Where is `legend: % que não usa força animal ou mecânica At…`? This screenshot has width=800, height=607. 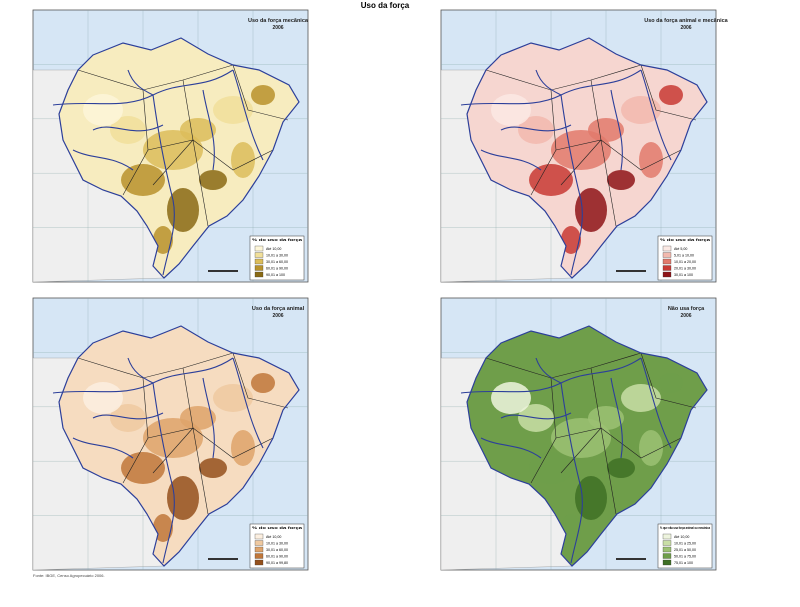 legend: % que não usa força animal ou mecânica At… is located at coordinates (685, 546).